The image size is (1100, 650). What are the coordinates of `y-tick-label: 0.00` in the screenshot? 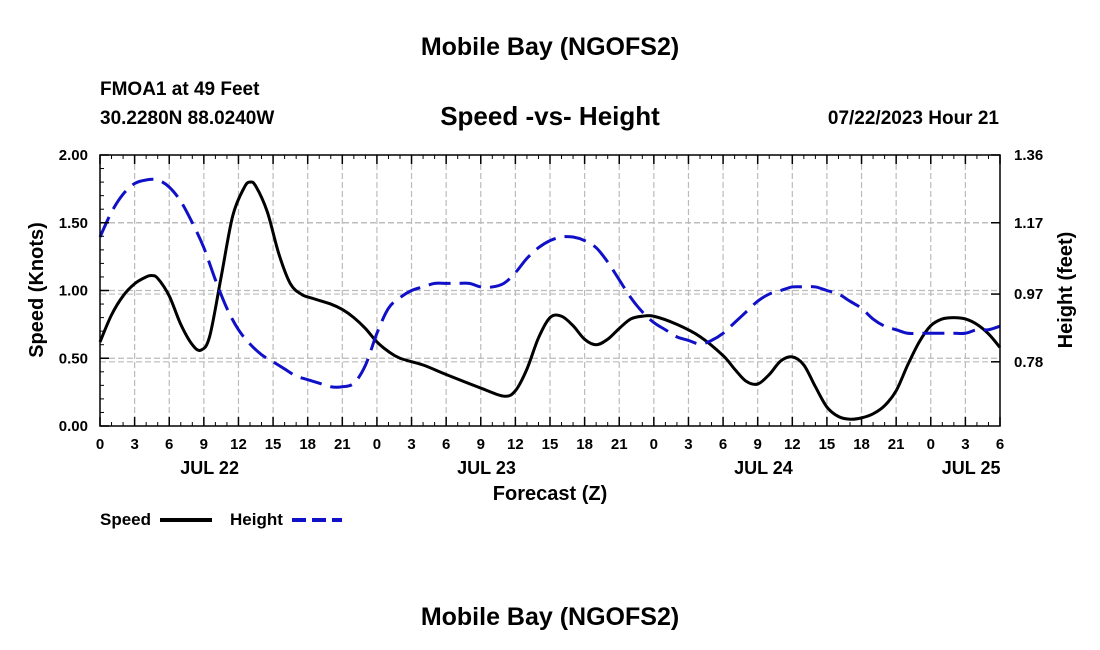 It's located at (73, 426).